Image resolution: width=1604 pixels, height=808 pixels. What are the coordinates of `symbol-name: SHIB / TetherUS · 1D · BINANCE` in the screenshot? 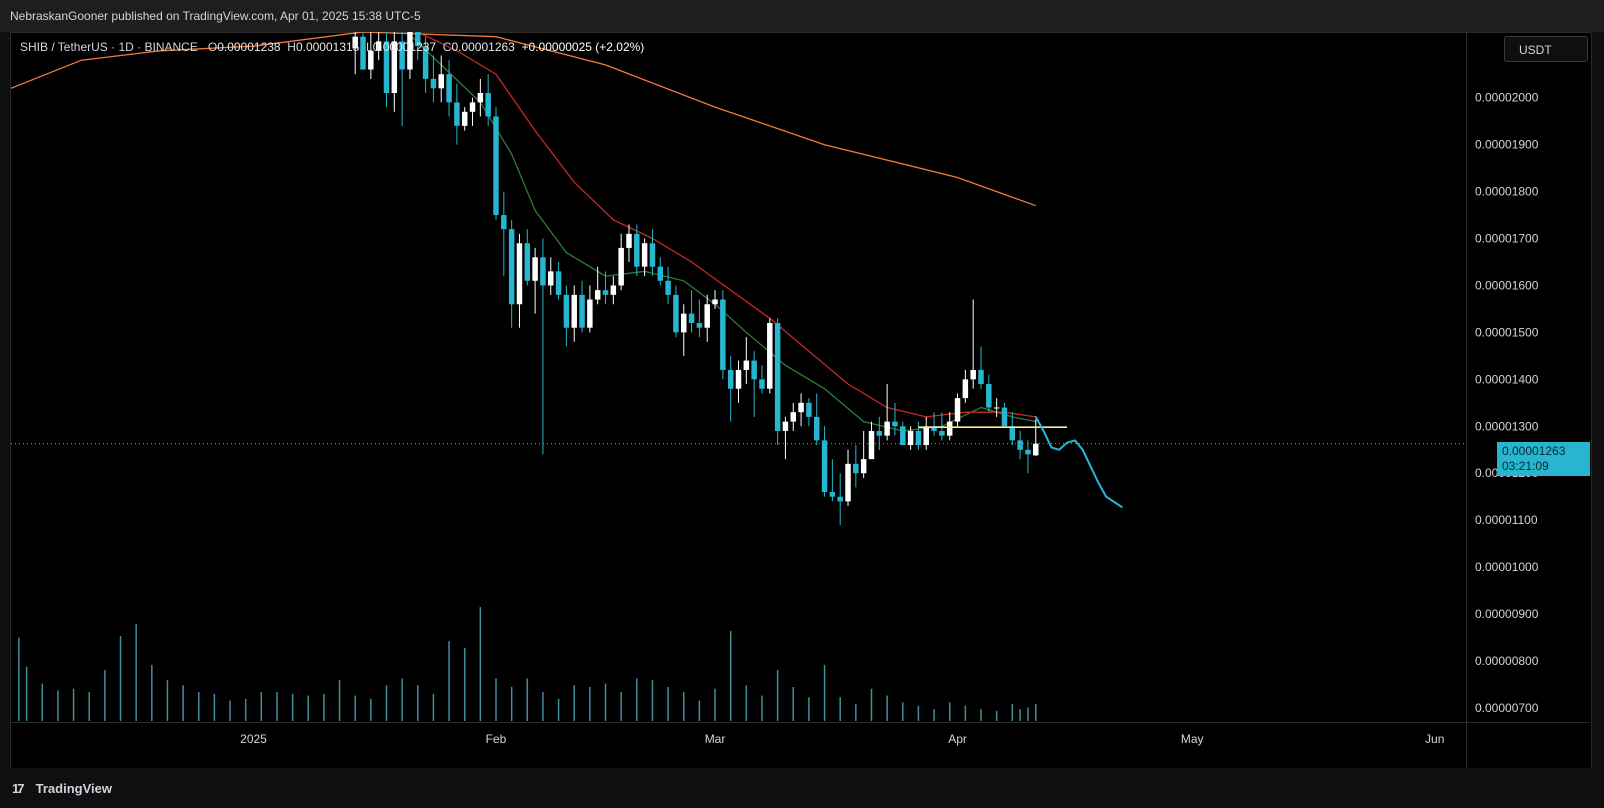 It's located at (109, 47).